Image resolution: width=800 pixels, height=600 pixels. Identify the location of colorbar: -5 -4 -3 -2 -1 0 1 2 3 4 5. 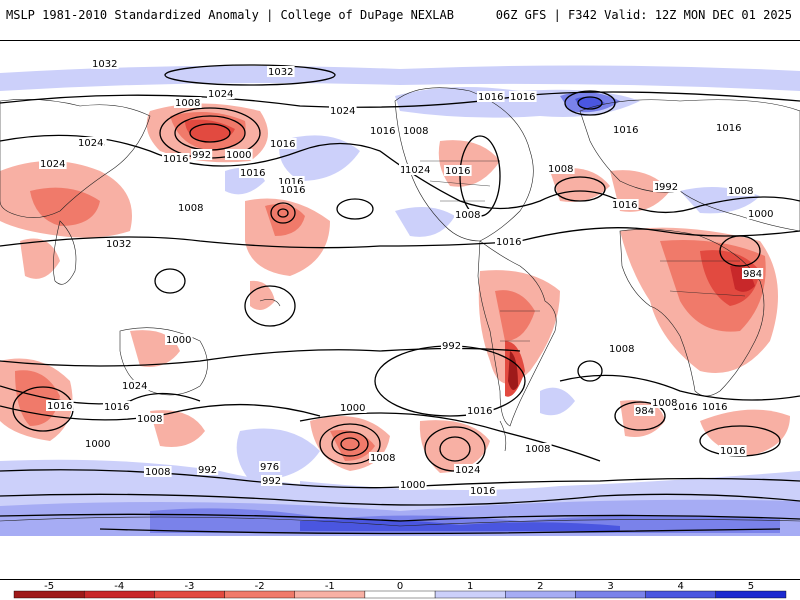
(400, 590).